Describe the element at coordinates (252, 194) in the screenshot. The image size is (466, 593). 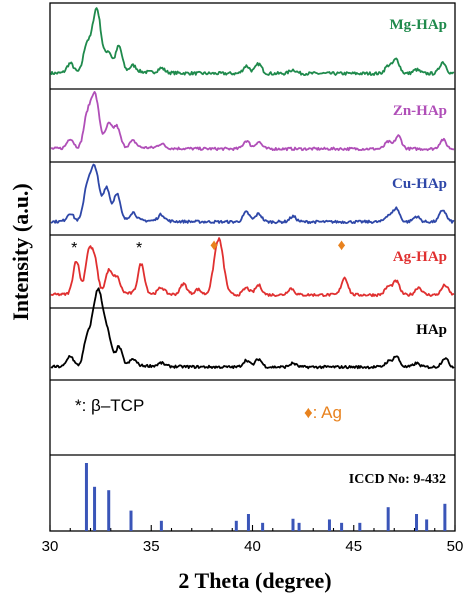
I see `trace-cu-hap` at that location.